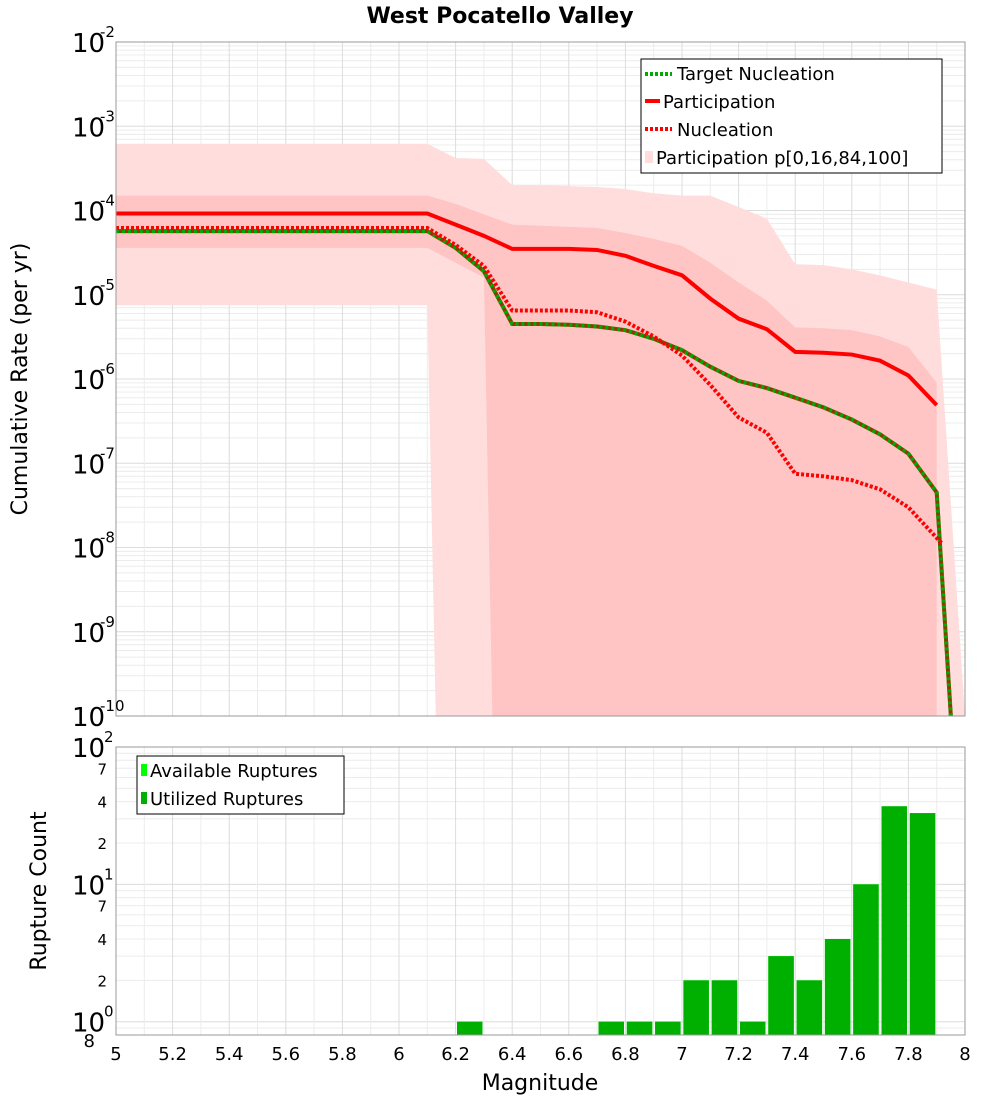 The width and height of the screenshot is (1000, 1100). I want to click on rupture-bars, so click(696, 920).